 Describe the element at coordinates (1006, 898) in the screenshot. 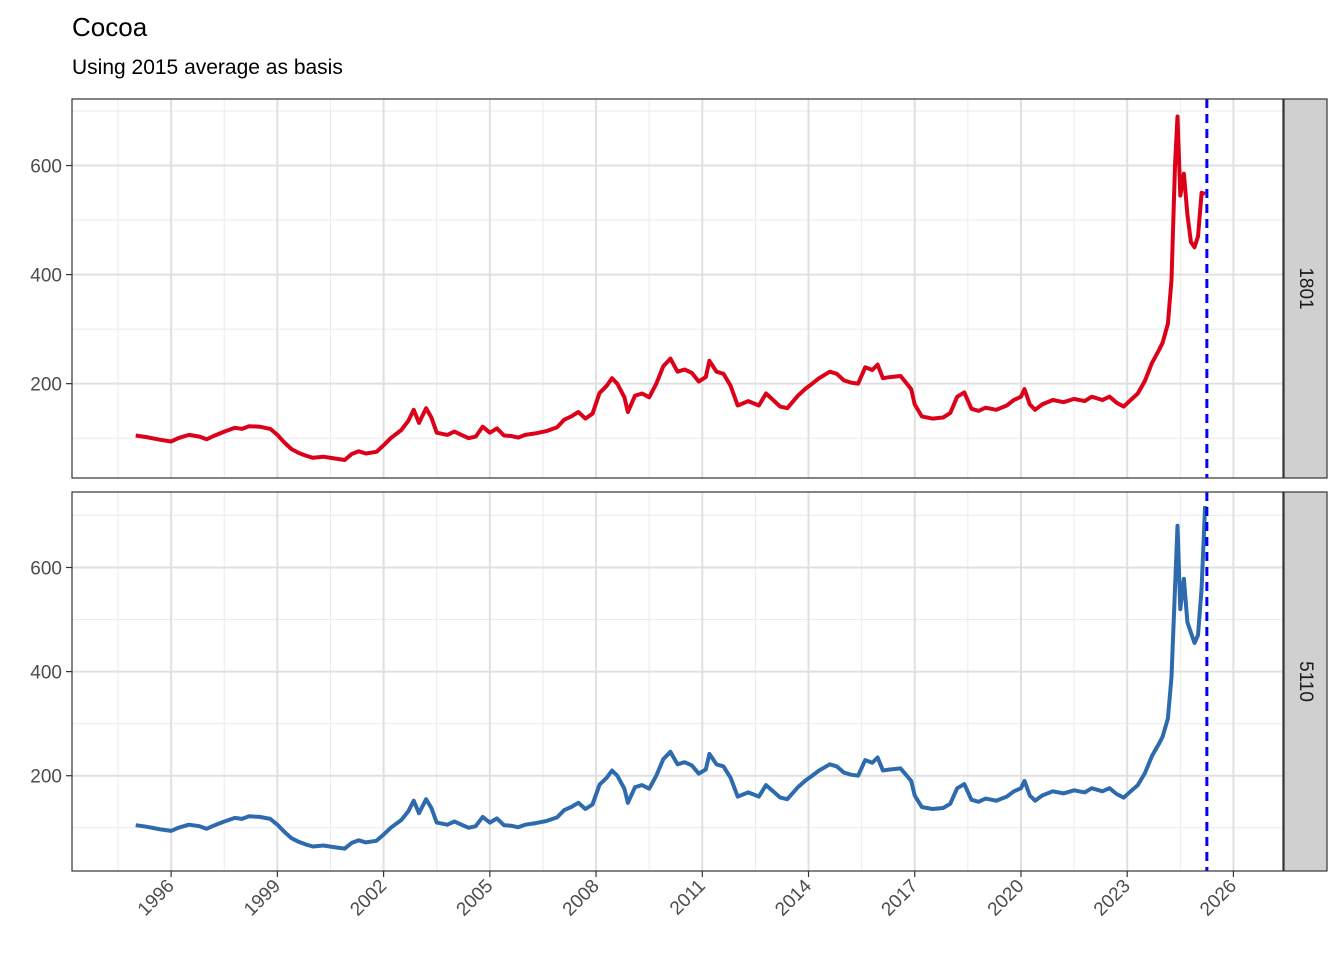

I see `x-tick-label: 2020` at that location.